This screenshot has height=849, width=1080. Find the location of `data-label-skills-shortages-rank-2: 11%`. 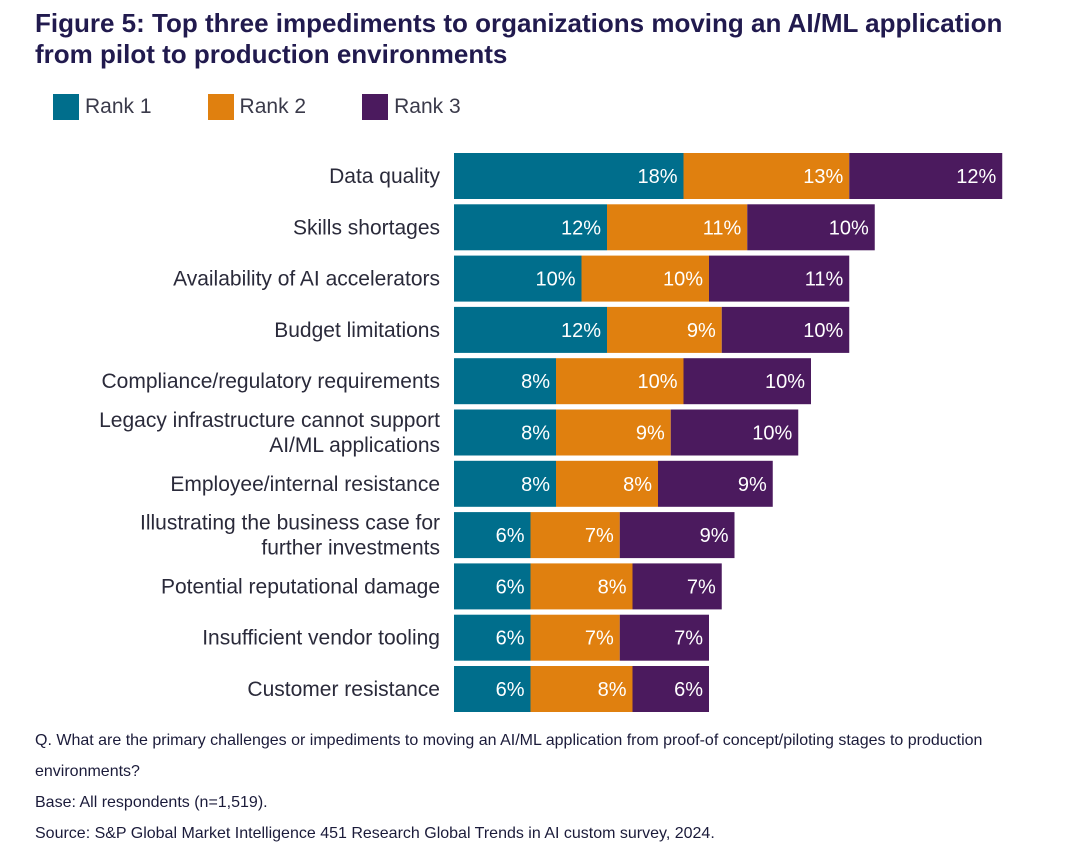

data-label-skills-shortages-rank-2: 11% is located at coordinates (722, 228).